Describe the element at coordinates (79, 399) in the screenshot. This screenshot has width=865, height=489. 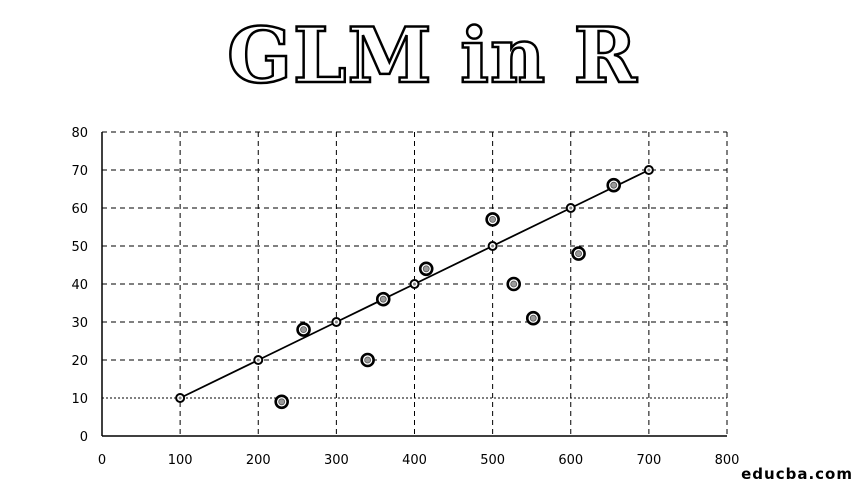
I see `y-tick-label: 10` at that location.